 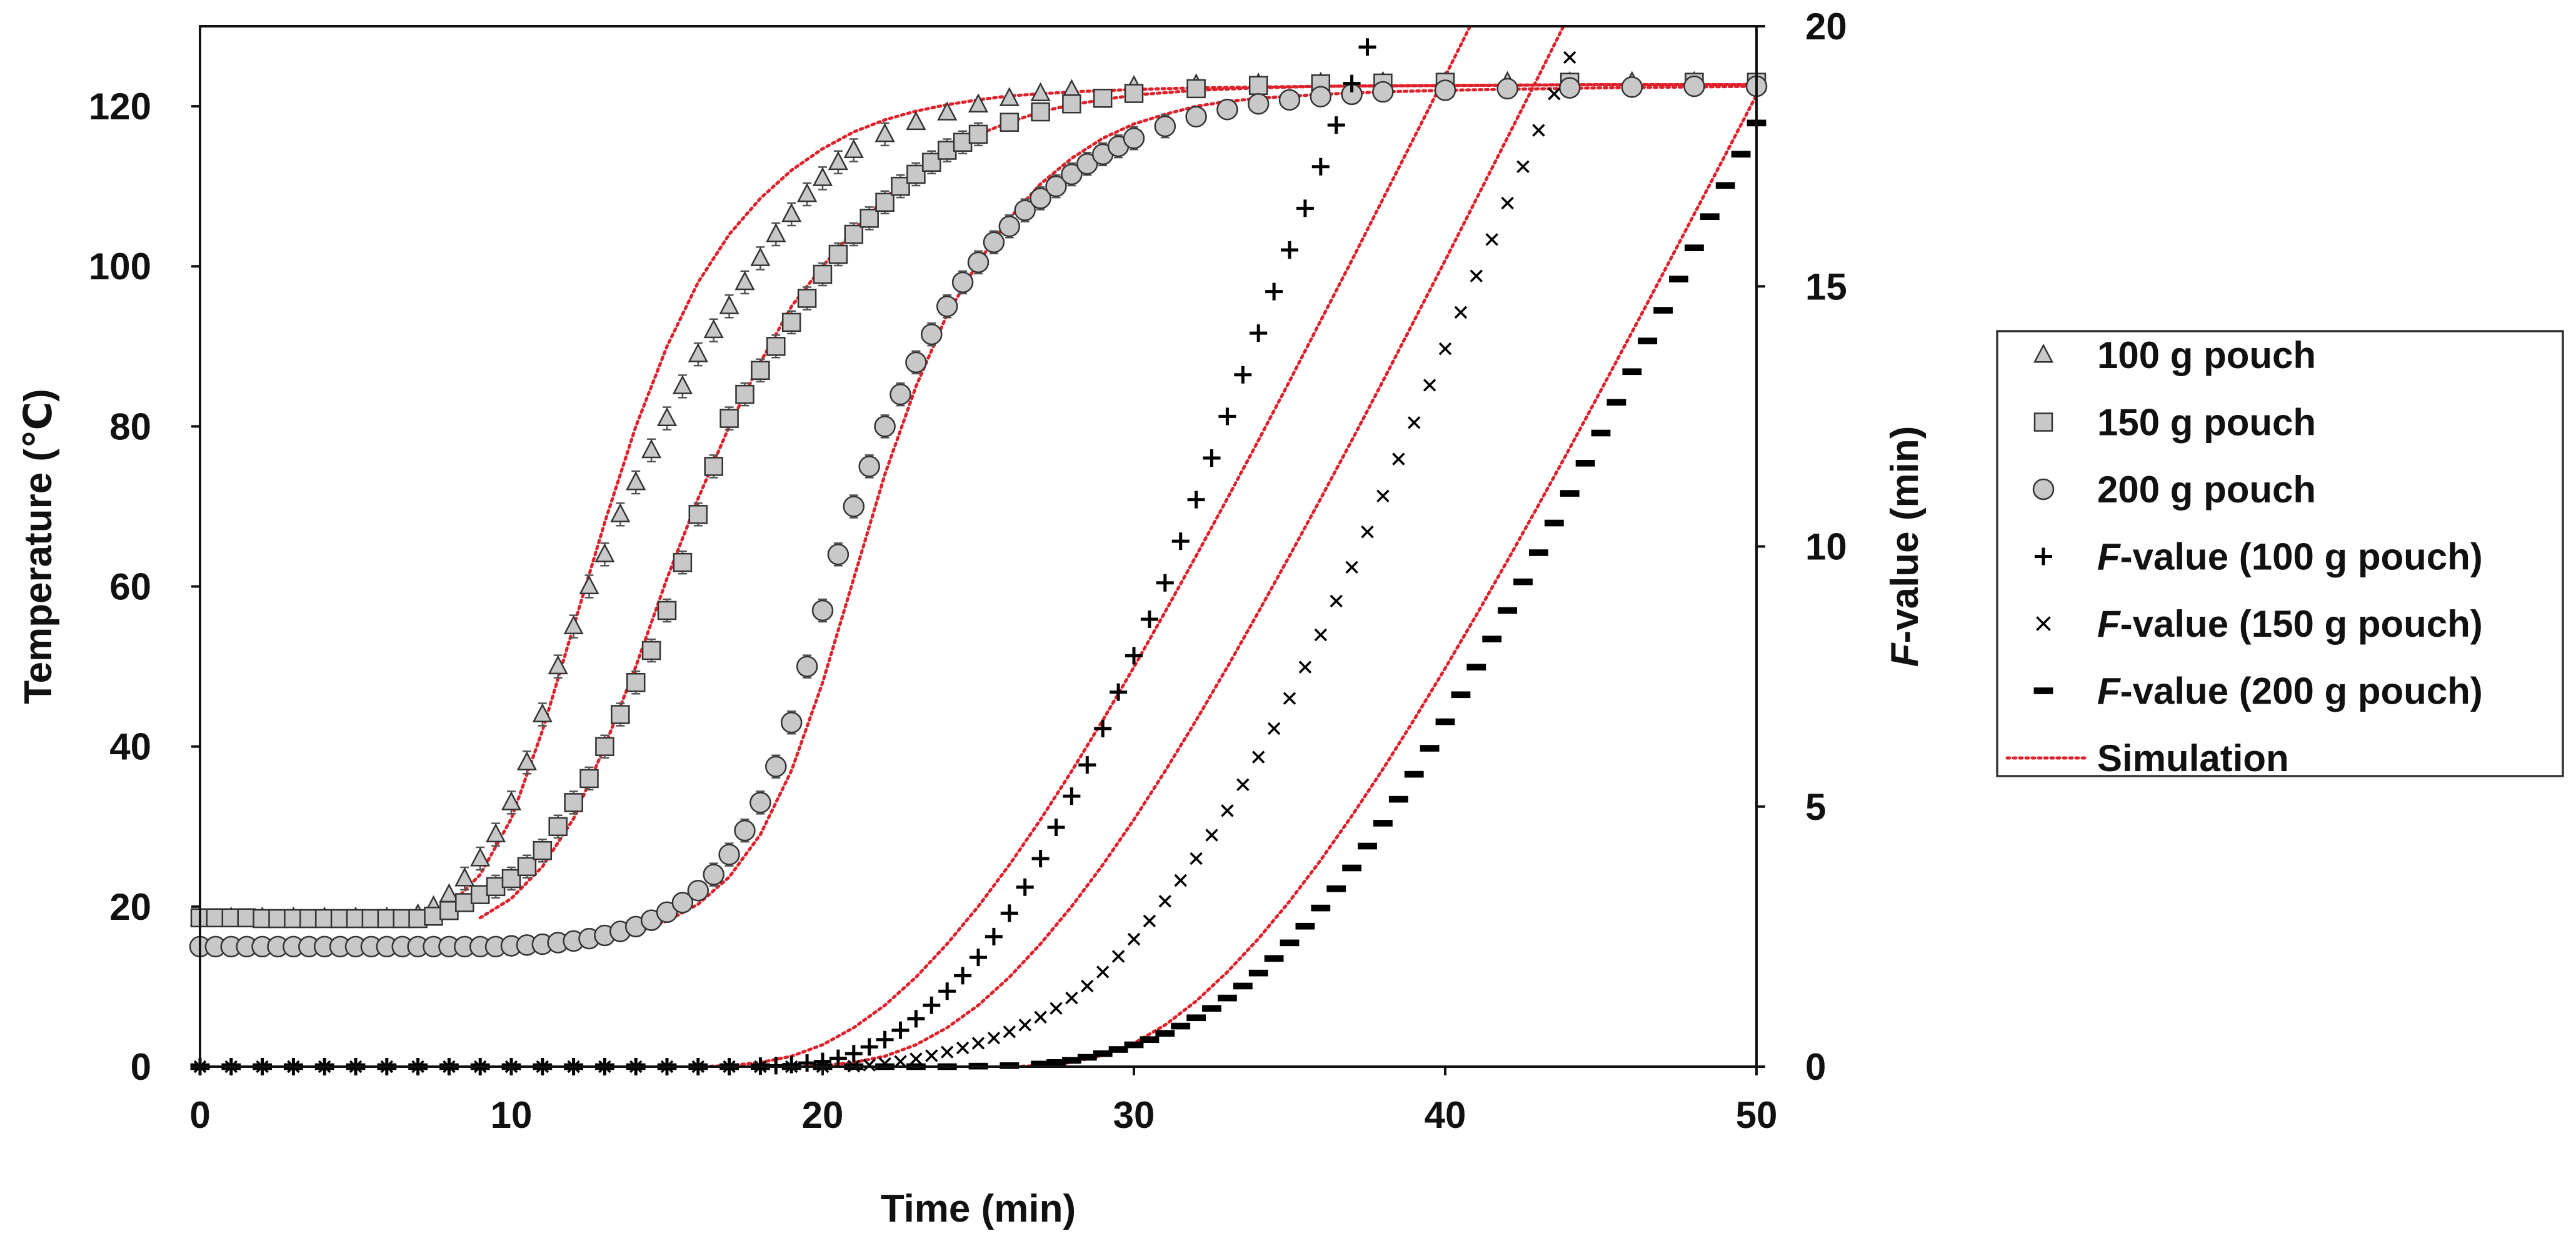 I want to click on y-left-tick-label: 0, so click(x=141, y=1067).